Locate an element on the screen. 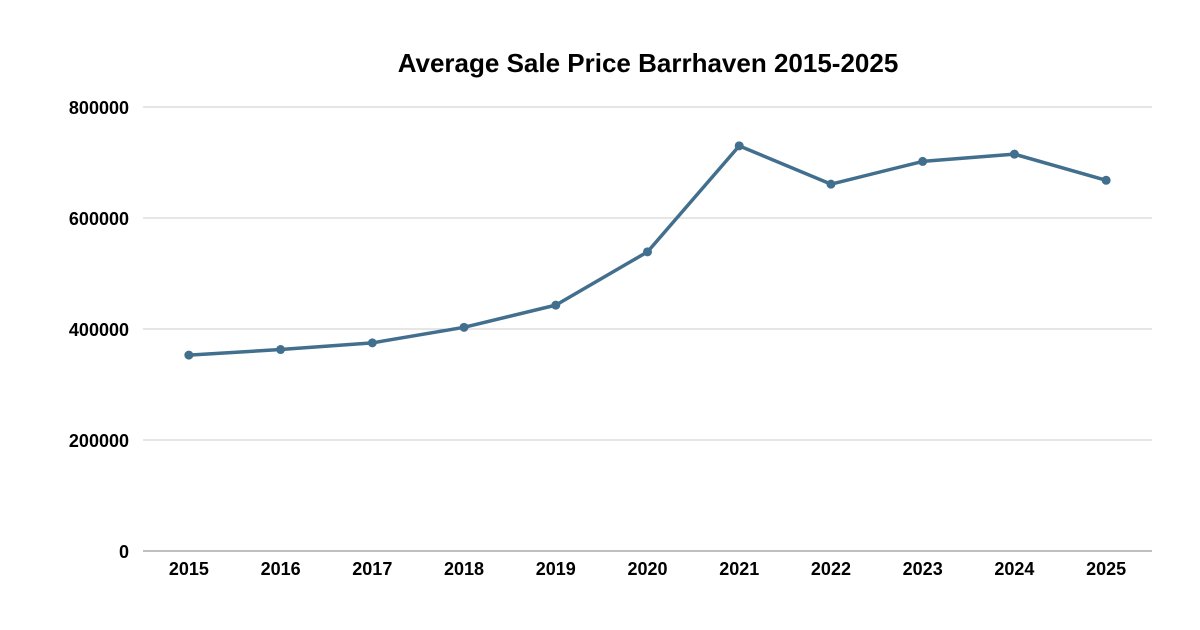 This screenshot has width=1200, height=630. x-tick-label: 2024 is located at coordinates (1014, 569).